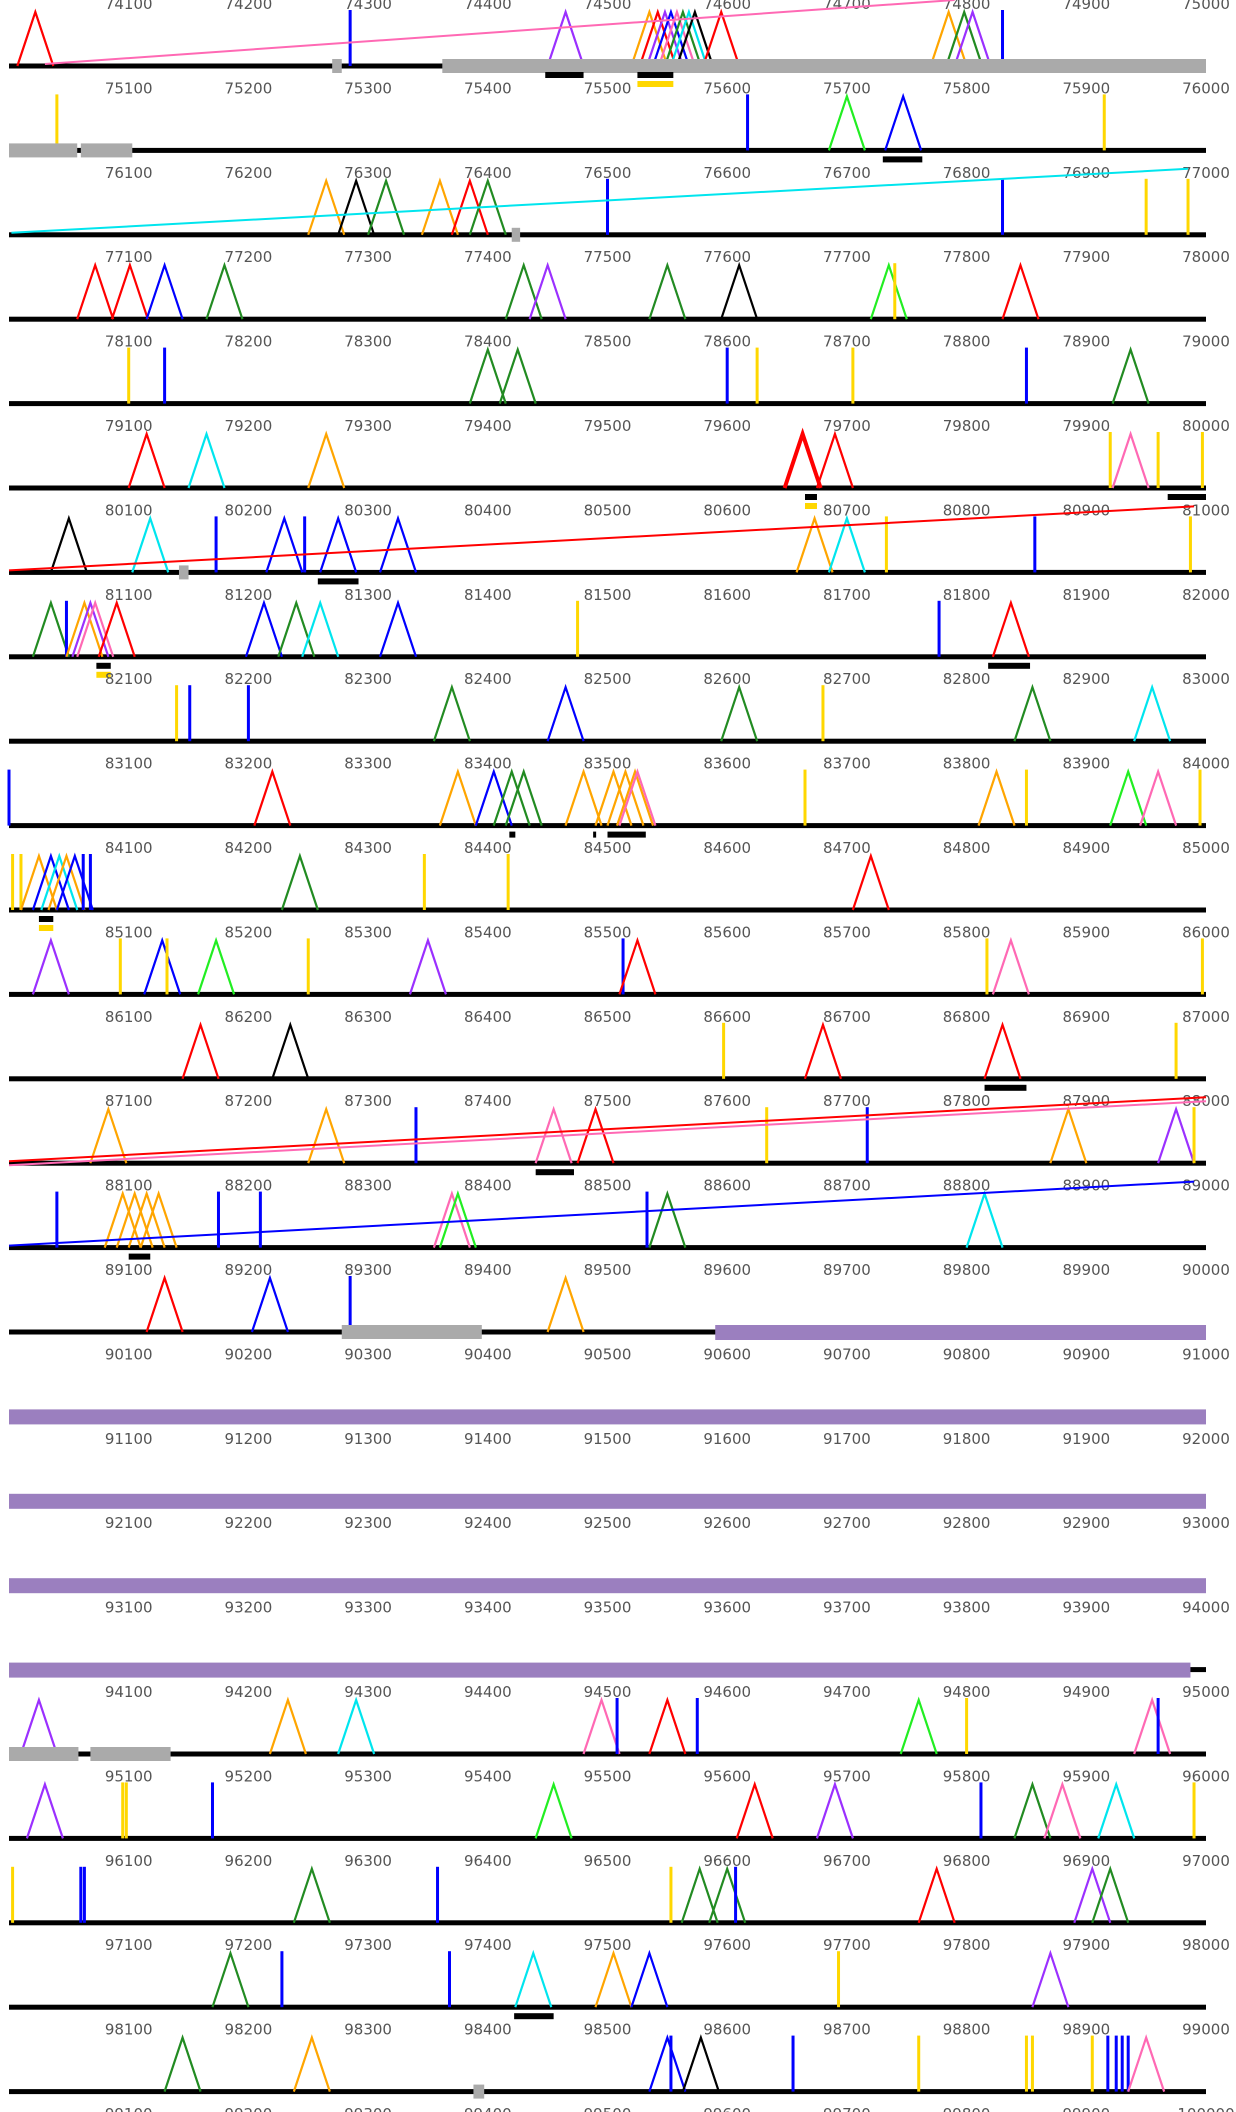  I want to click on tick-label: 91900, so click(1086, 1439).